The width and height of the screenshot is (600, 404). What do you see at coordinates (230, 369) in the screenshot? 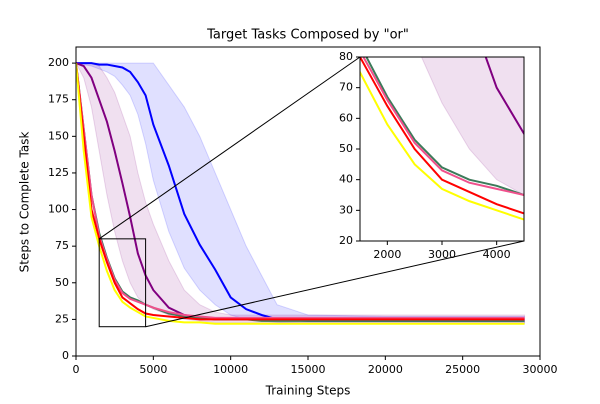
I see `x-tick-label: 10000` at bounding box center [230, 369].